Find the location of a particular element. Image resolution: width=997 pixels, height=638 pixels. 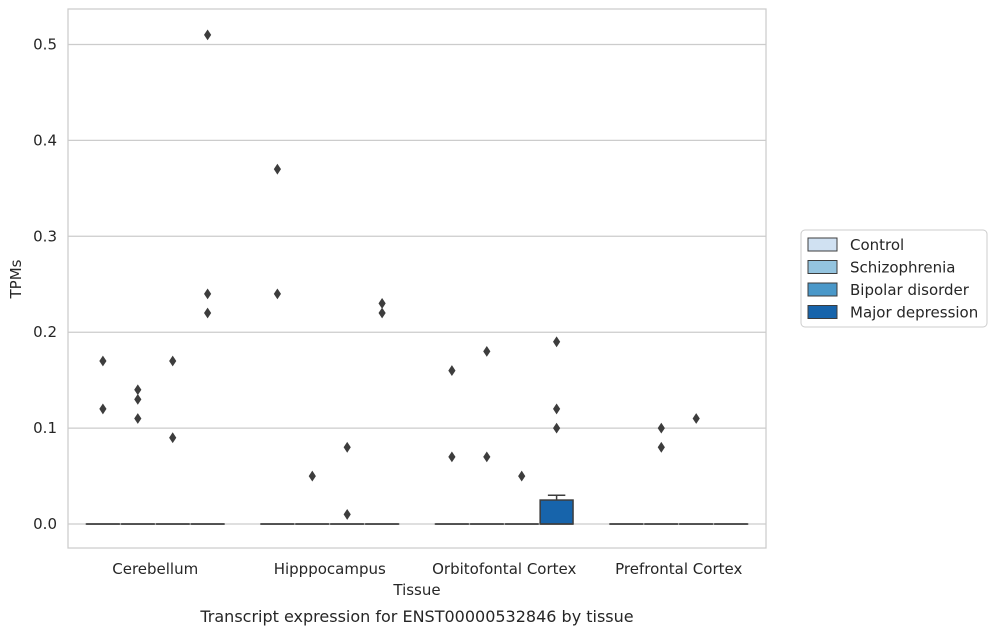

y-tick-label: 0.0 is located at coordinates (45, 524).